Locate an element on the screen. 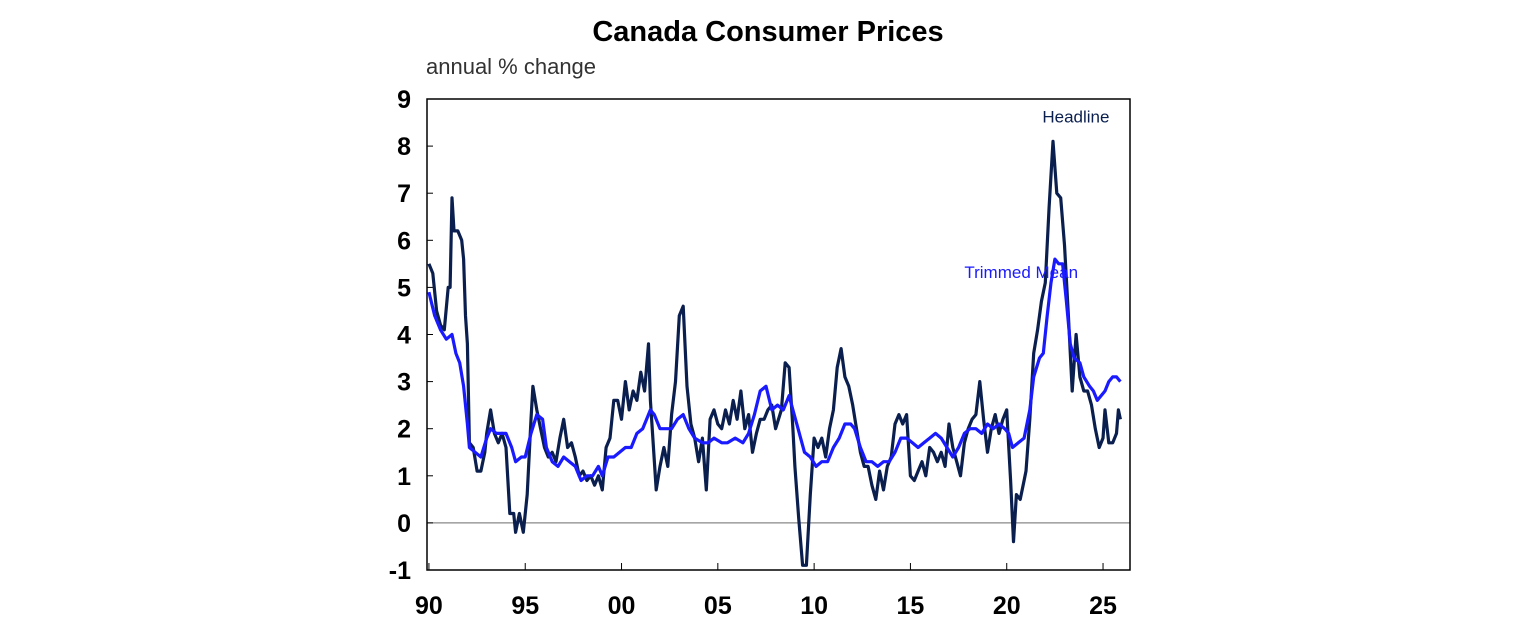 This screenshot has width=1536, height=630. x-tick-label: 25 is located at coordinates (1103, 606).